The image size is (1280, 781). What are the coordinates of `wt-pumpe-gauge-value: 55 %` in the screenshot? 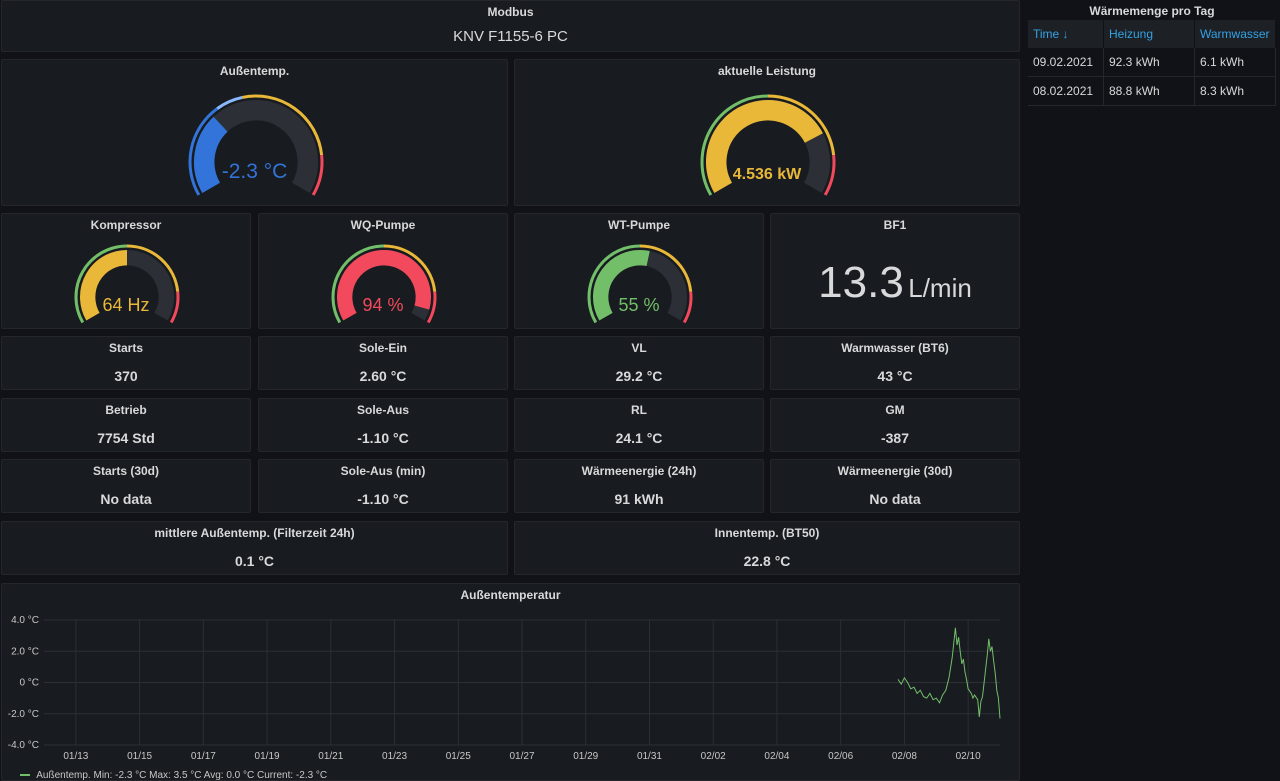 It's located at (639, 305).